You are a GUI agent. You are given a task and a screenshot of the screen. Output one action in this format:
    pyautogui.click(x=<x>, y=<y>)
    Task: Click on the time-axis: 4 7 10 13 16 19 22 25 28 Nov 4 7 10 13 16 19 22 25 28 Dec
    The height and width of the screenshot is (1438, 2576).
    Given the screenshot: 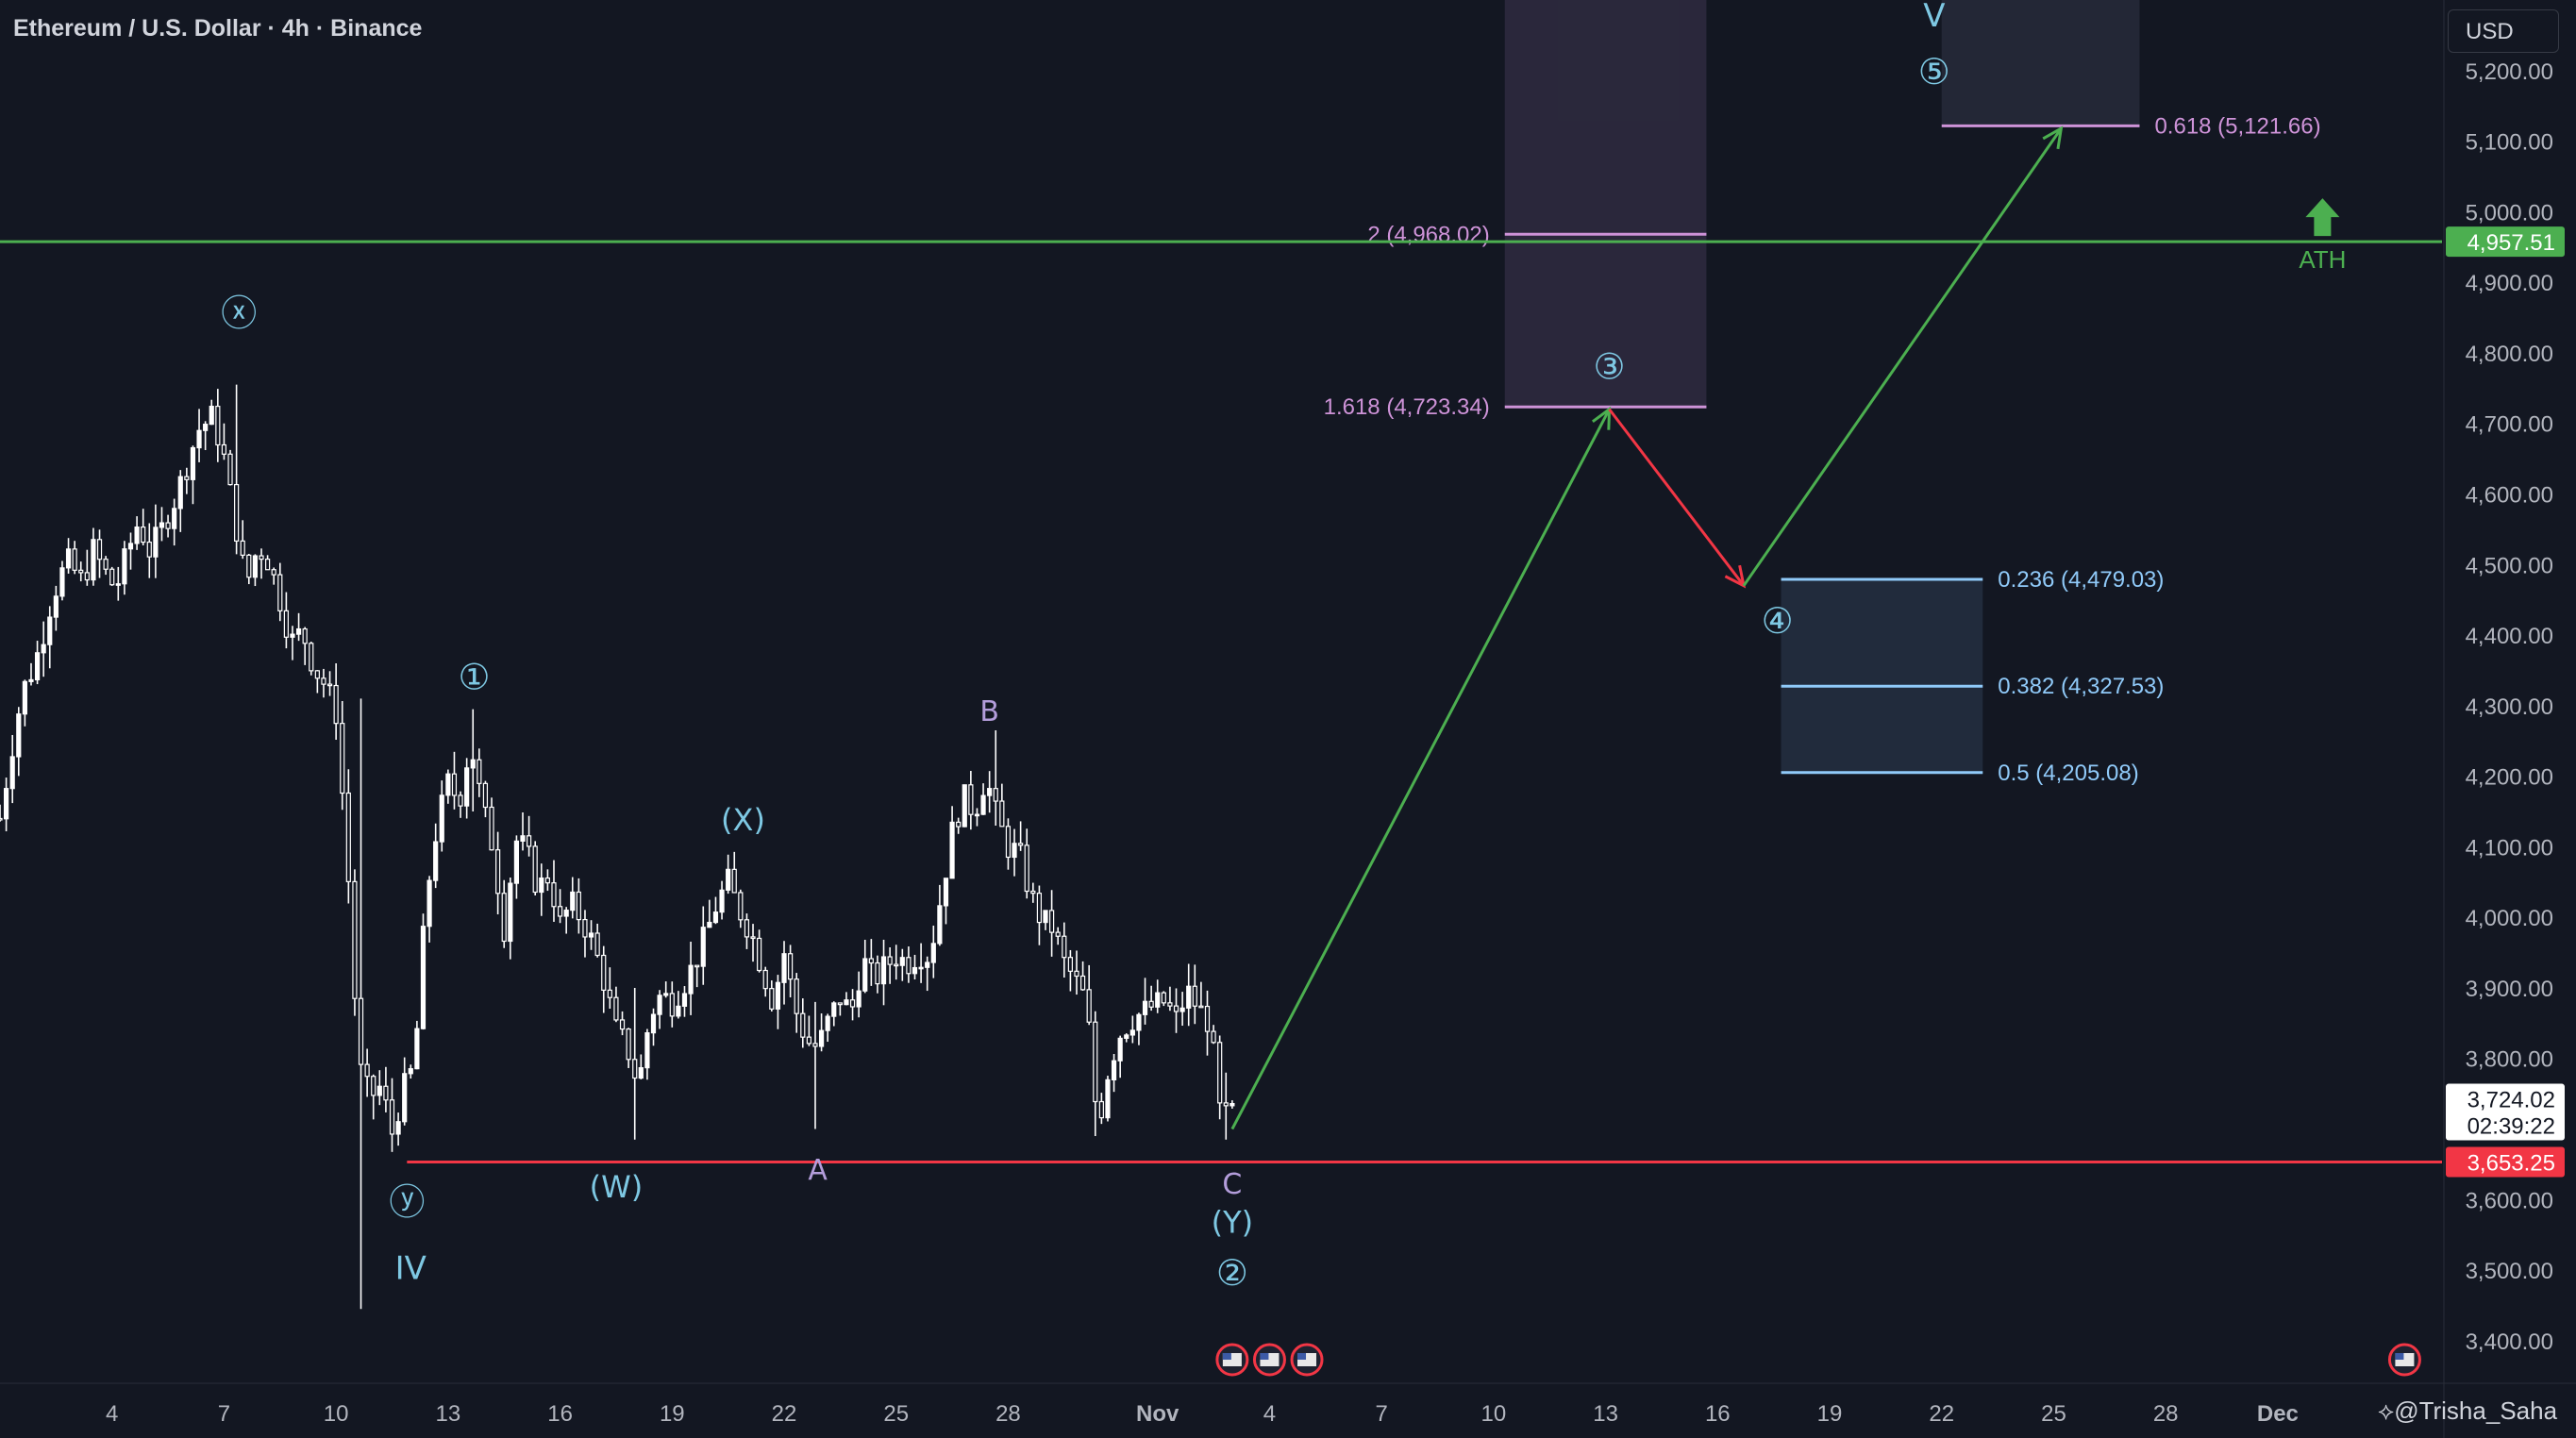 What is the action you would take?
    pyautogui.click(x=1288, y=1404)
    